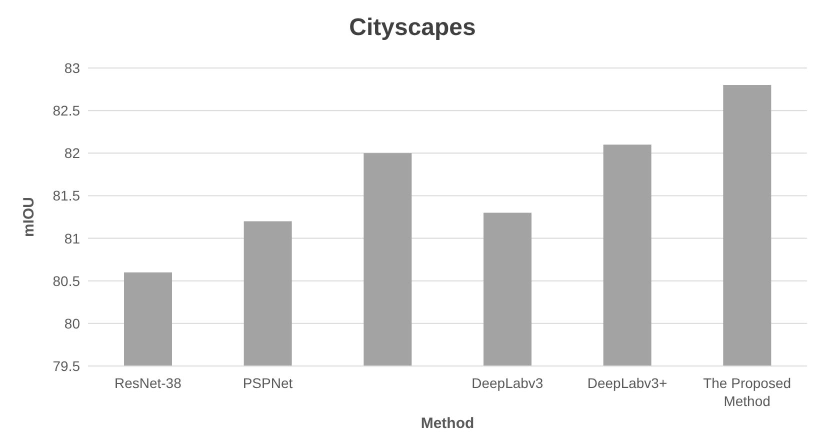 This screenshot has height=443, width=825. I want to click on x-tick-label: PSPNet, so click(267, 383).